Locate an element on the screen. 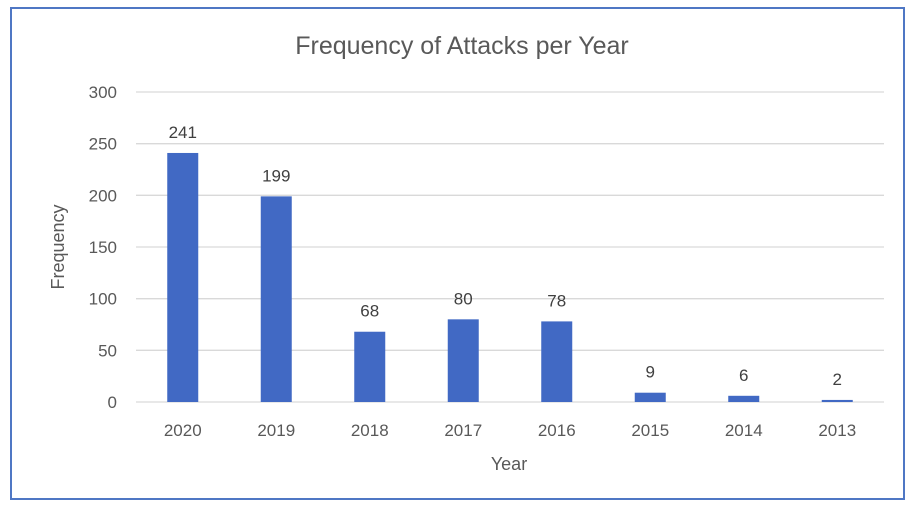  y-axis-ticks: 0 50 100 150 200 250 300 is located at coordinates (103, 247).